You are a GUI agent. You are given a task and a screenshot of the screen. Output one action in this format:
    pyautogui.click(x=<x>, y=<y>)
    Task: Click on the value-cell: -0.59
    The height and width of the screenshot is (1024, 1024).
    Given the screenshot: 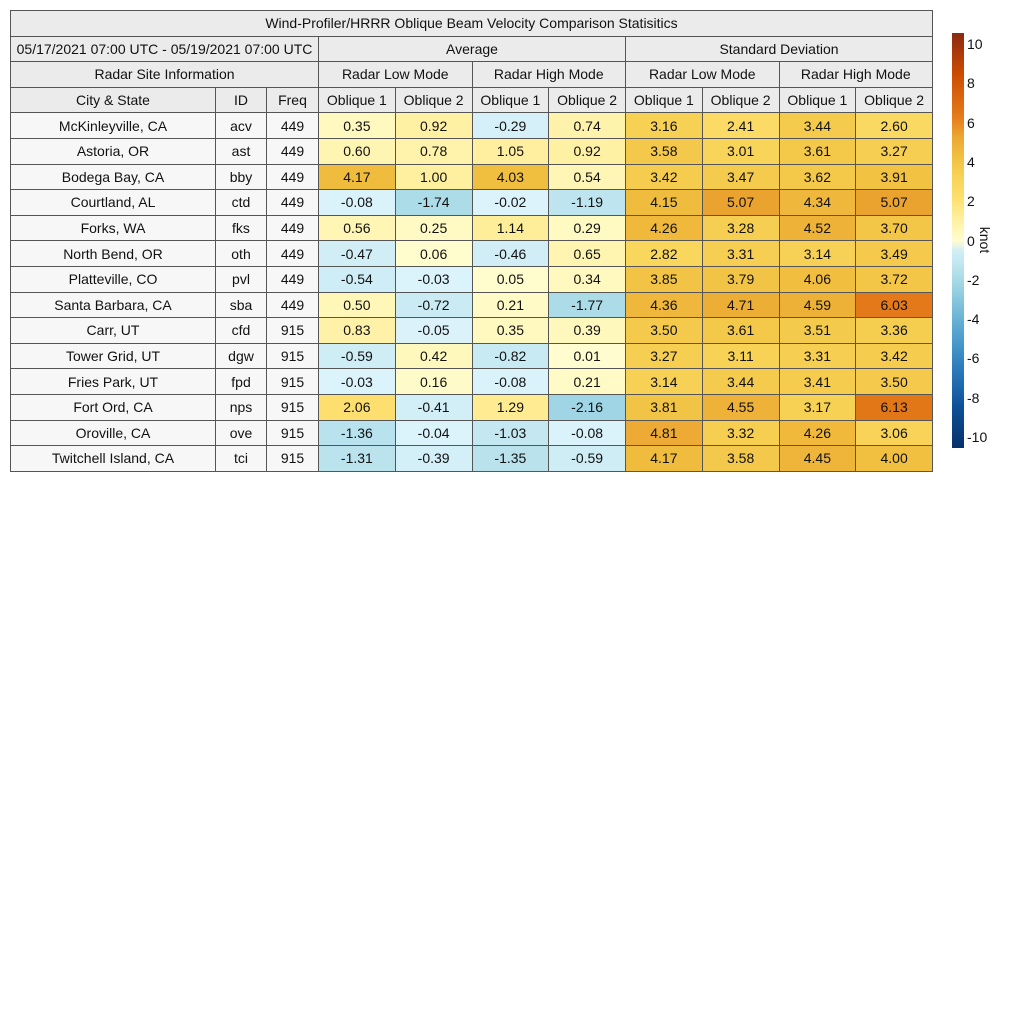 What is the action you would take?
    pyautogui.click(x=357, y=356)
    